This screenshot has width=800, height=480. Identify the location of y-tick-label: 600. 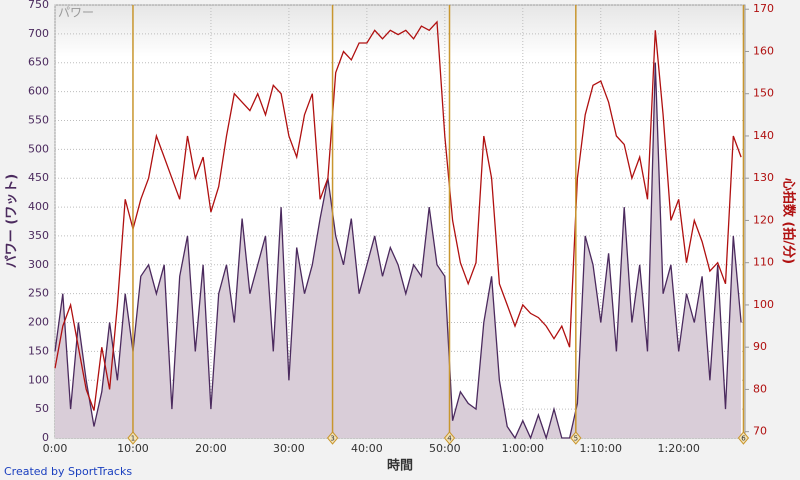
(38, 91).